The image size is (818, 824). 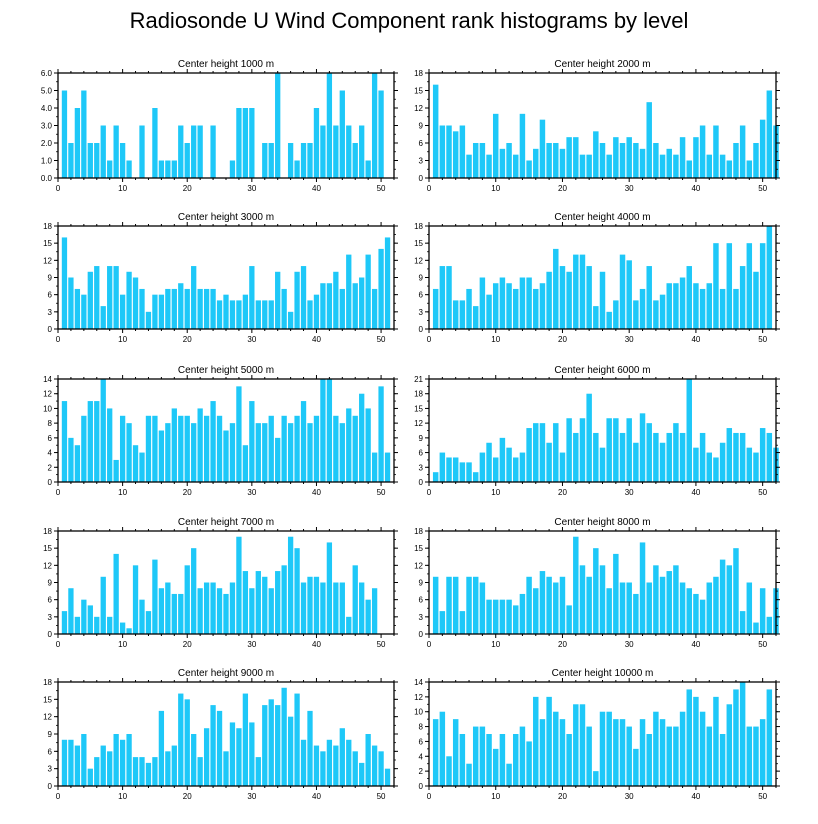 I want to click on y-tick-label: 14, so click(x=418, y=682).